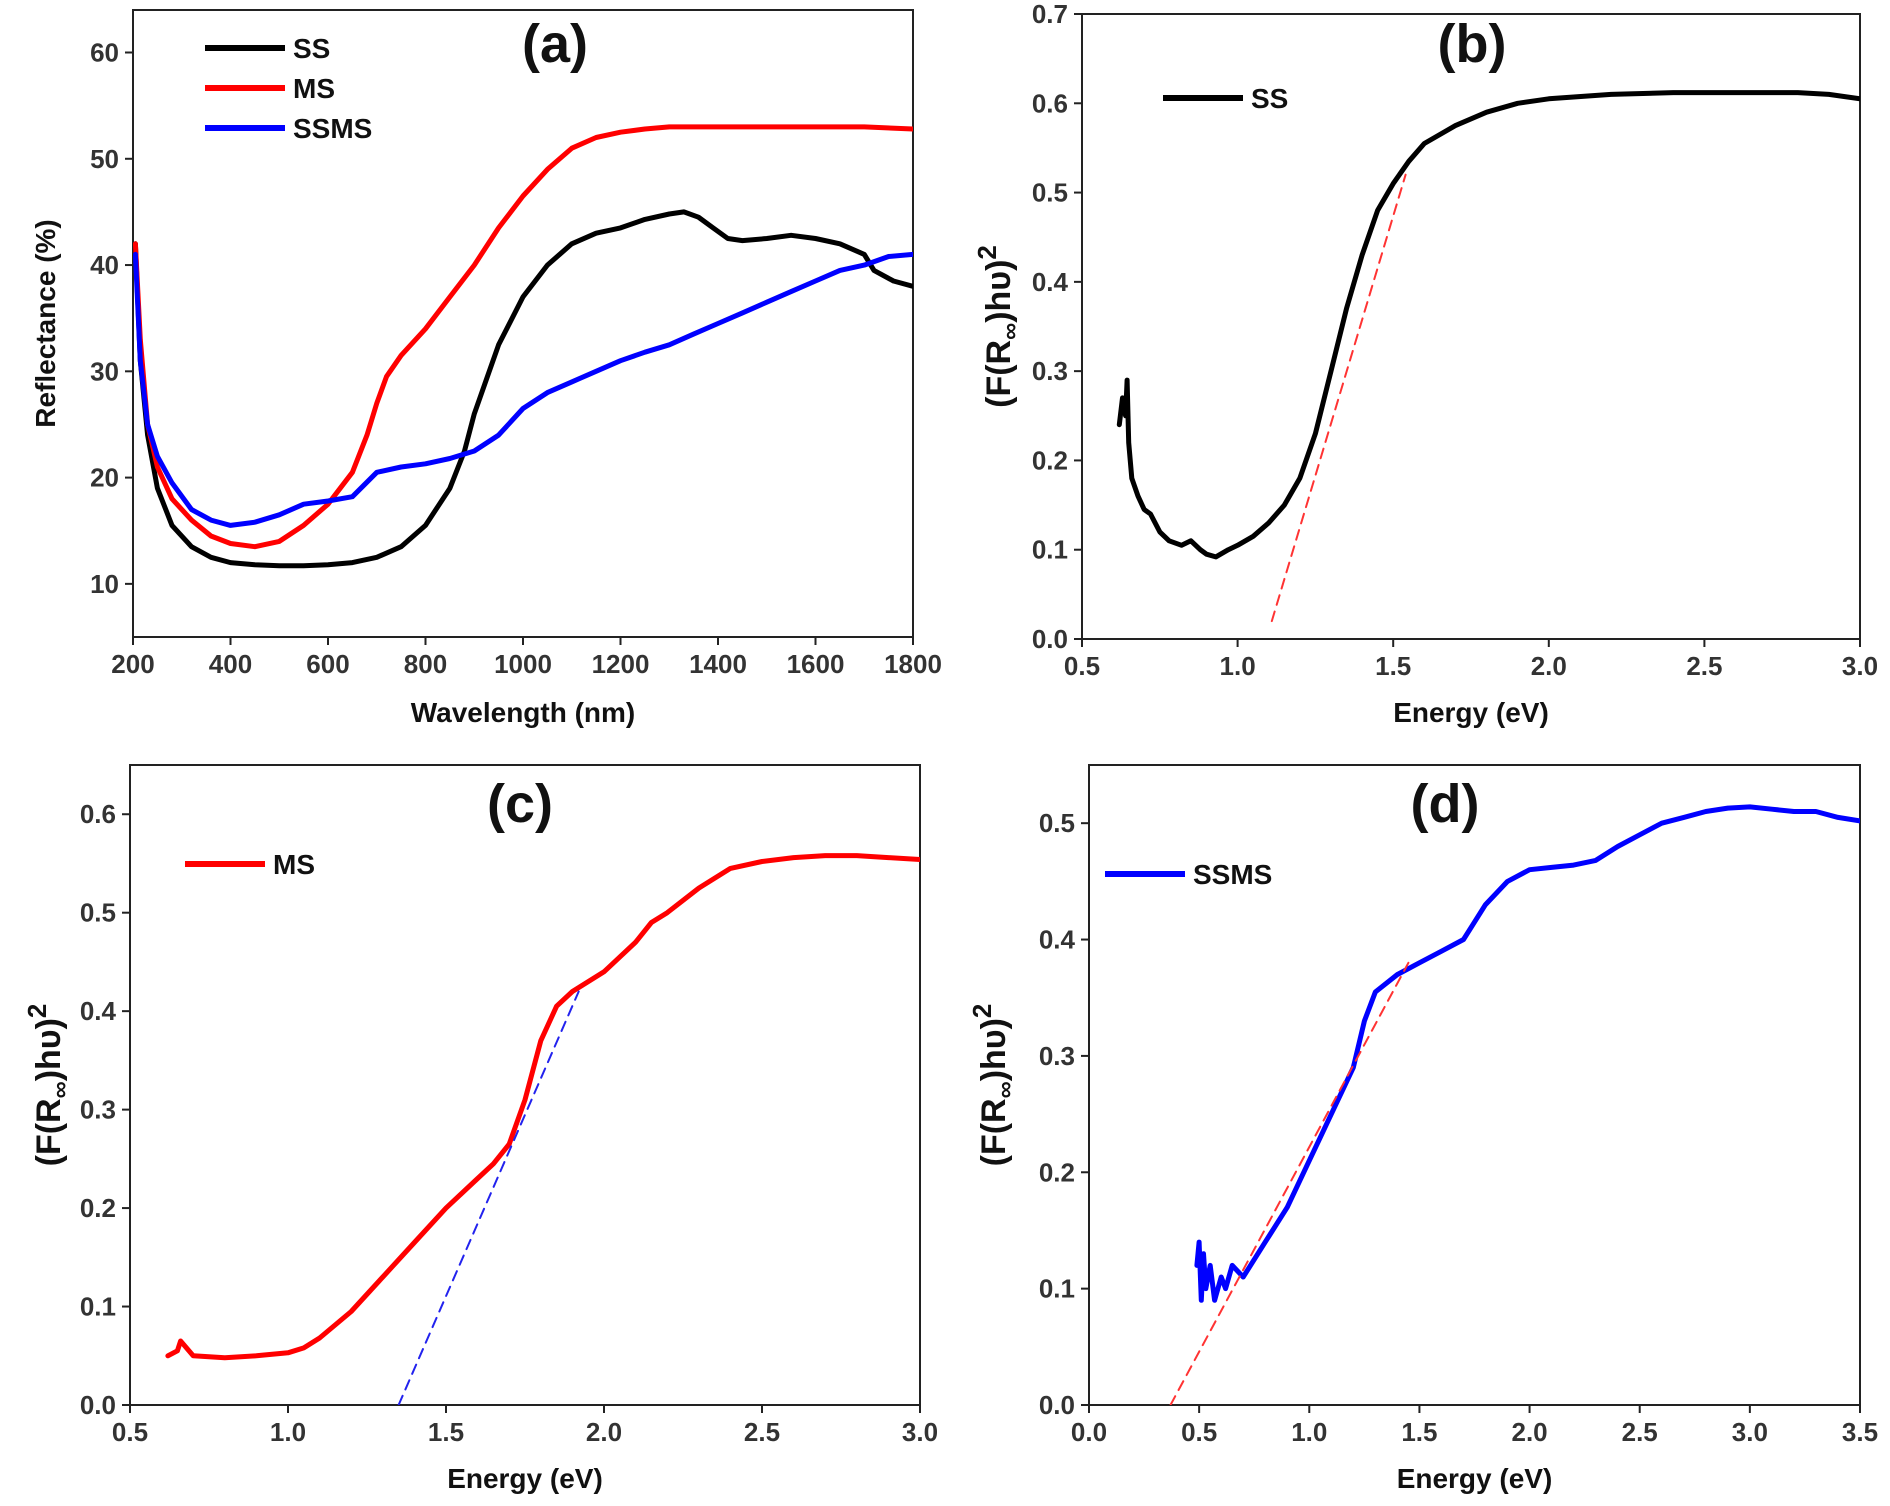 The width and height of the screenshot is (1890, 1506). Describe the element at coordinates (1089, 1432) in the screenshot. I see `x-tick-label: 0.0` at that location.